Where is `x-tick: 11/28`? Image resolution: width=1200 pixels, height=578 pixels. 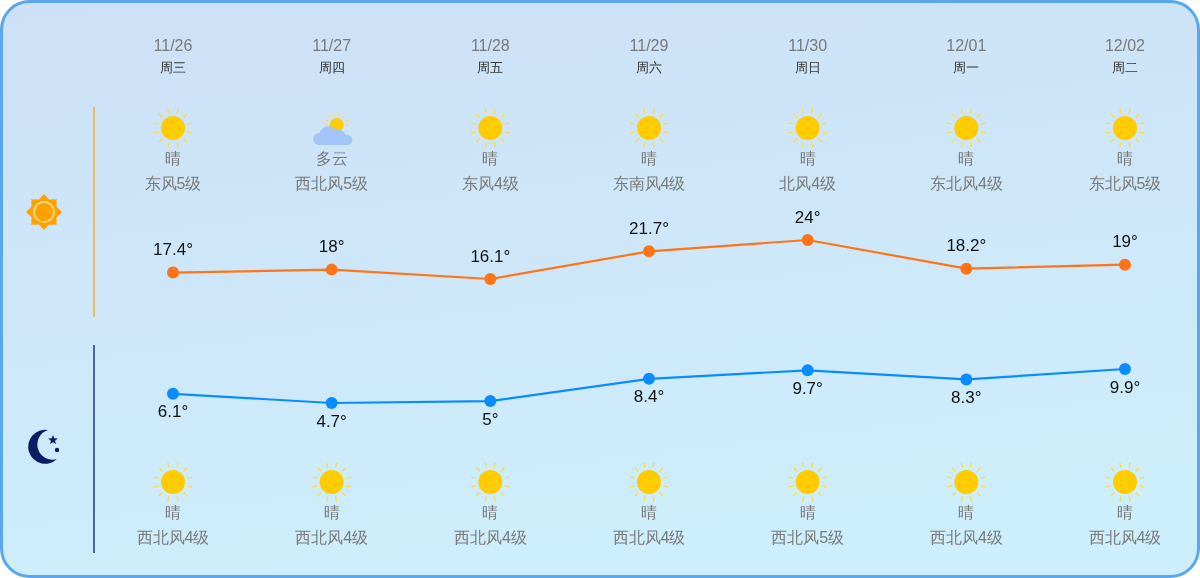
x-tick: 11/28 is located at coordinates (490, 45).